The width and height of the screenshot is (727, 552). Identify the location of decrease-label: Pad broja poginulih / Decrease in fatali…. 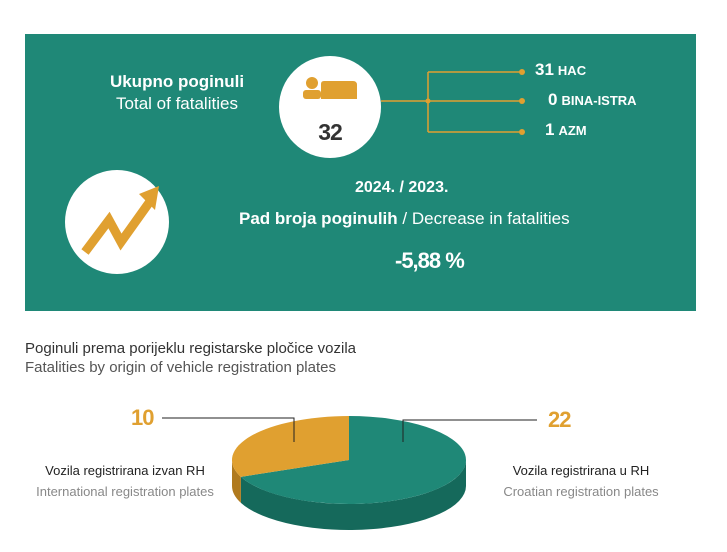
(404, 219).